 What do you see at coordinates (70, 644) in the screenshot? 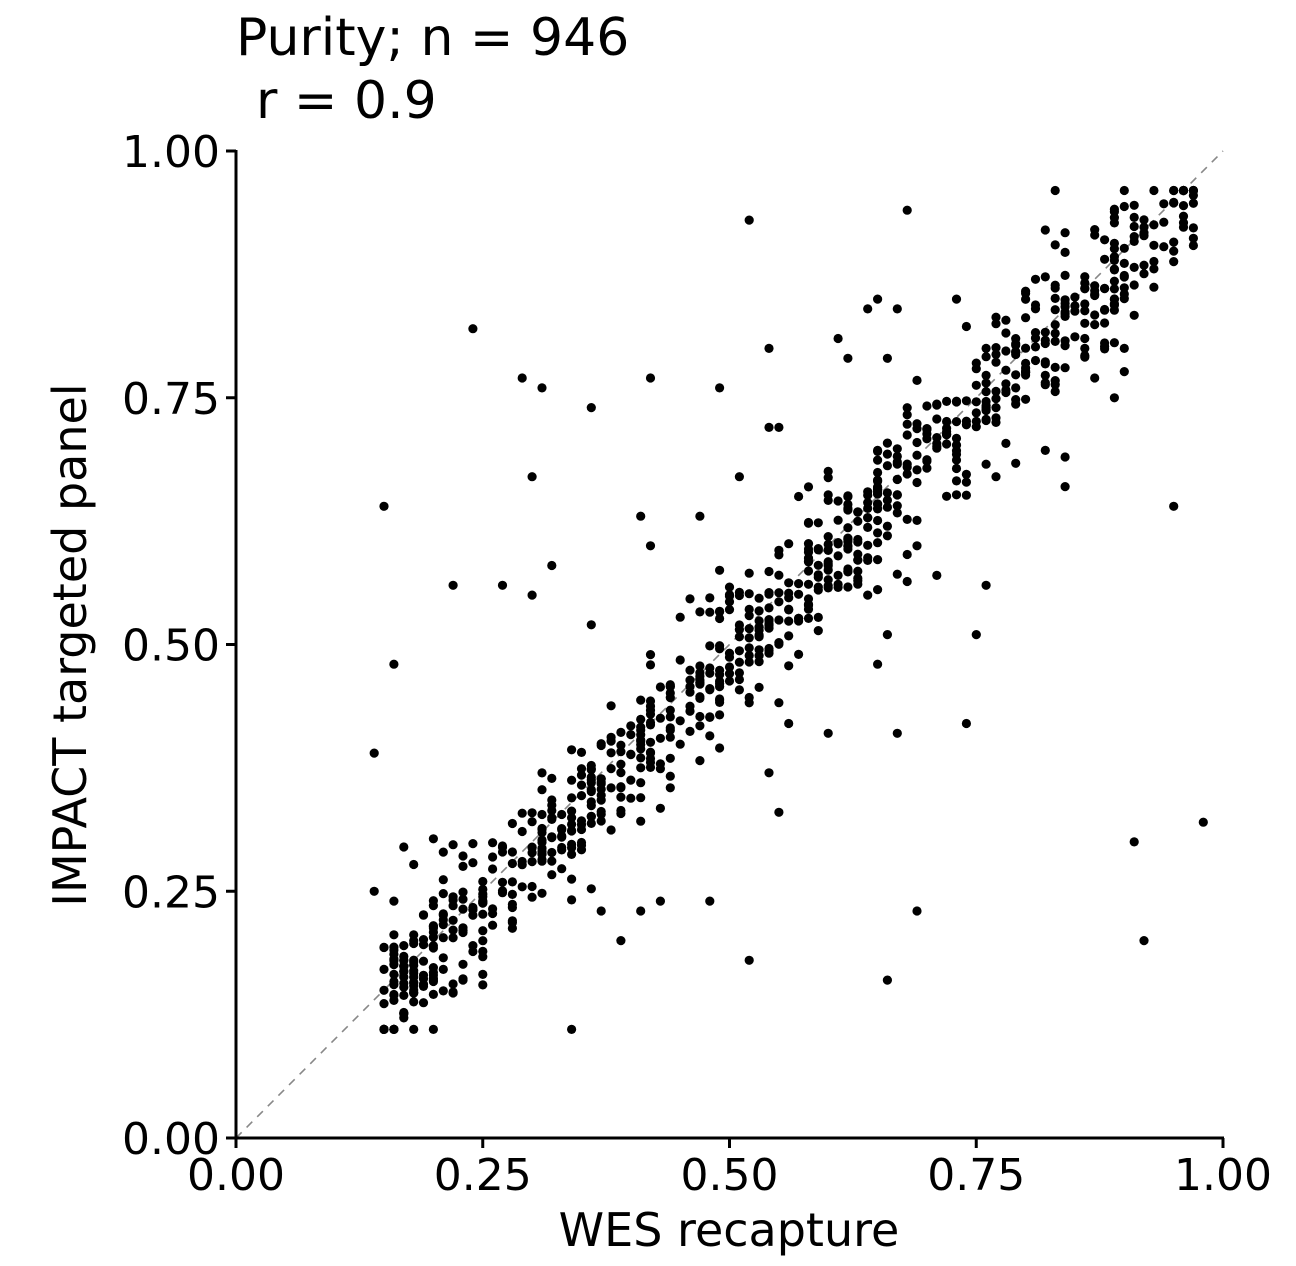
I see `y-axis-label: IMPACT targeted panel` at bounding box center [70, 644].